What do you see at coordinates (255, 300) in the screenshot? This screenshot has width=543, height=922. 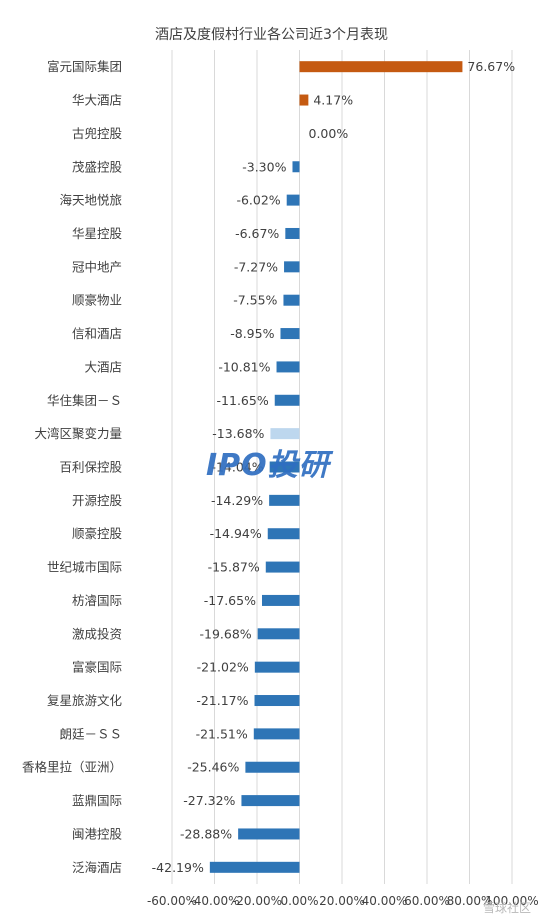 I see `data-label: -7.55%` at bounding box center [255, 300].